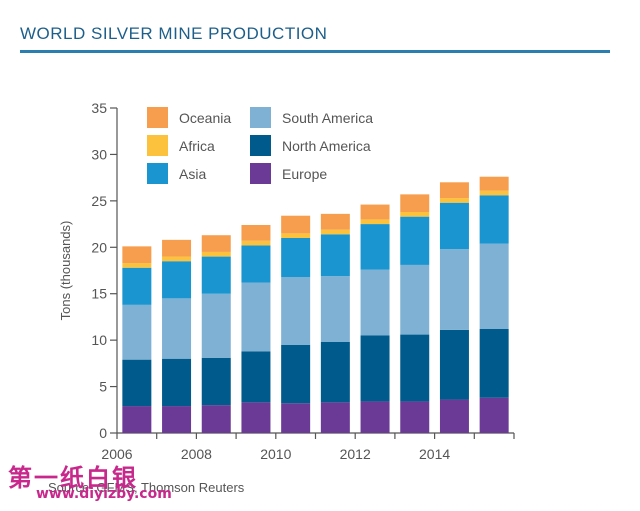  Describe the element at coordinates (315, 51) in the screenshot. I see `title-divider` at that location.